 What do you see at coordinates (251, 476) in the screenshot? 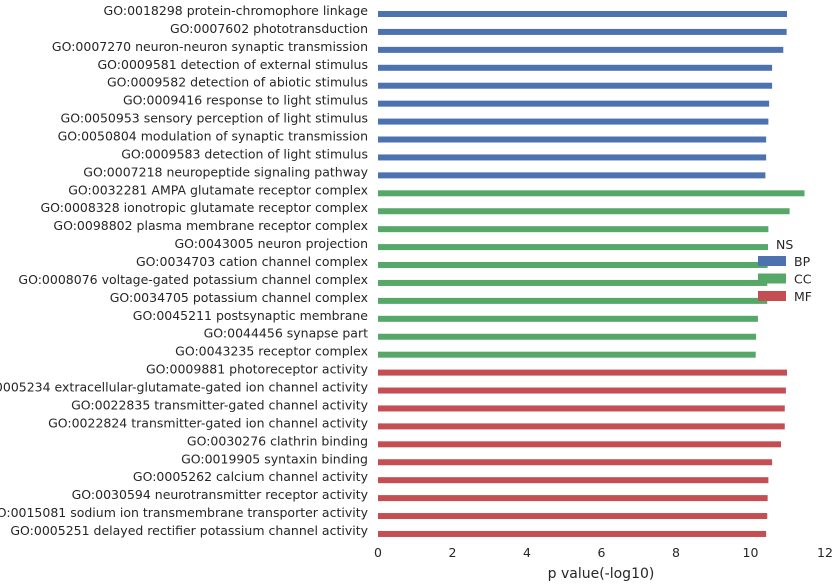
I see `category-label: GO:0005262 calcium channel activity` at bounding box center [251, 476].